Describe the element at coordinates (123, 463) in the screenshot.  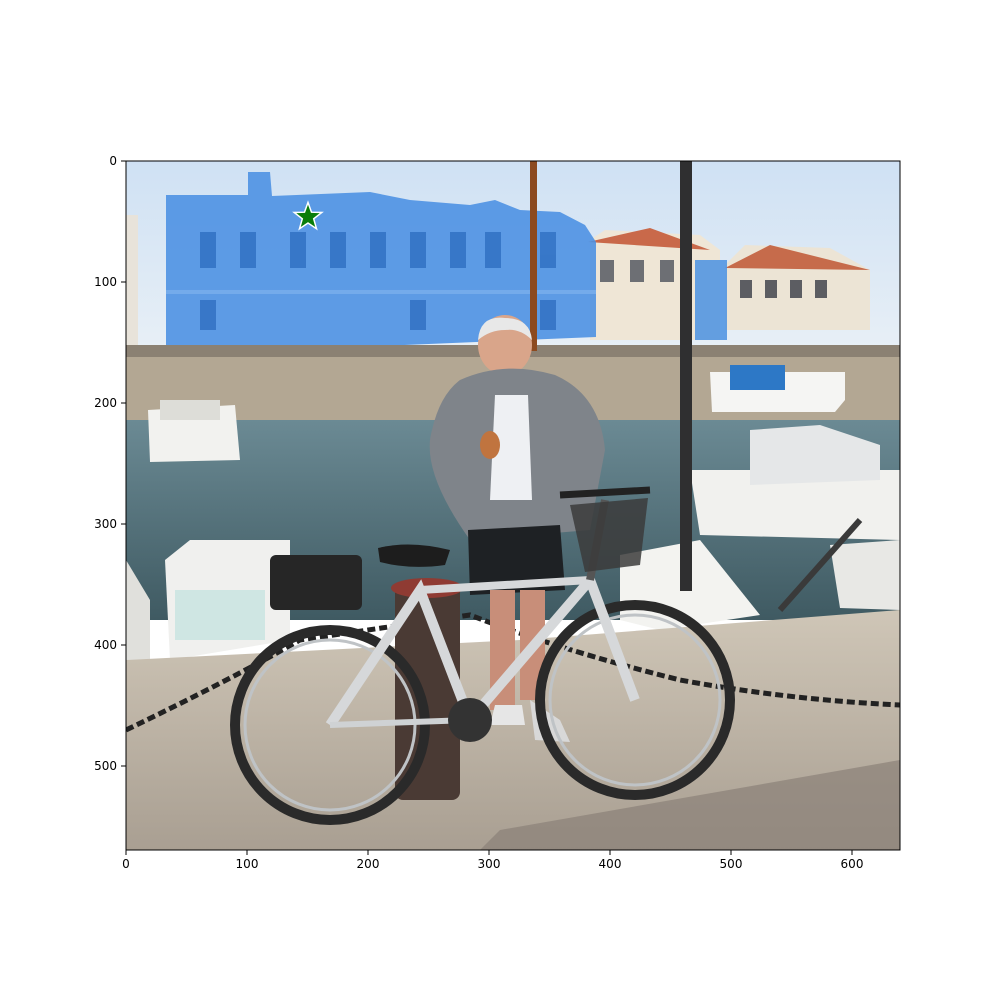
I see `y-axis` at that location.